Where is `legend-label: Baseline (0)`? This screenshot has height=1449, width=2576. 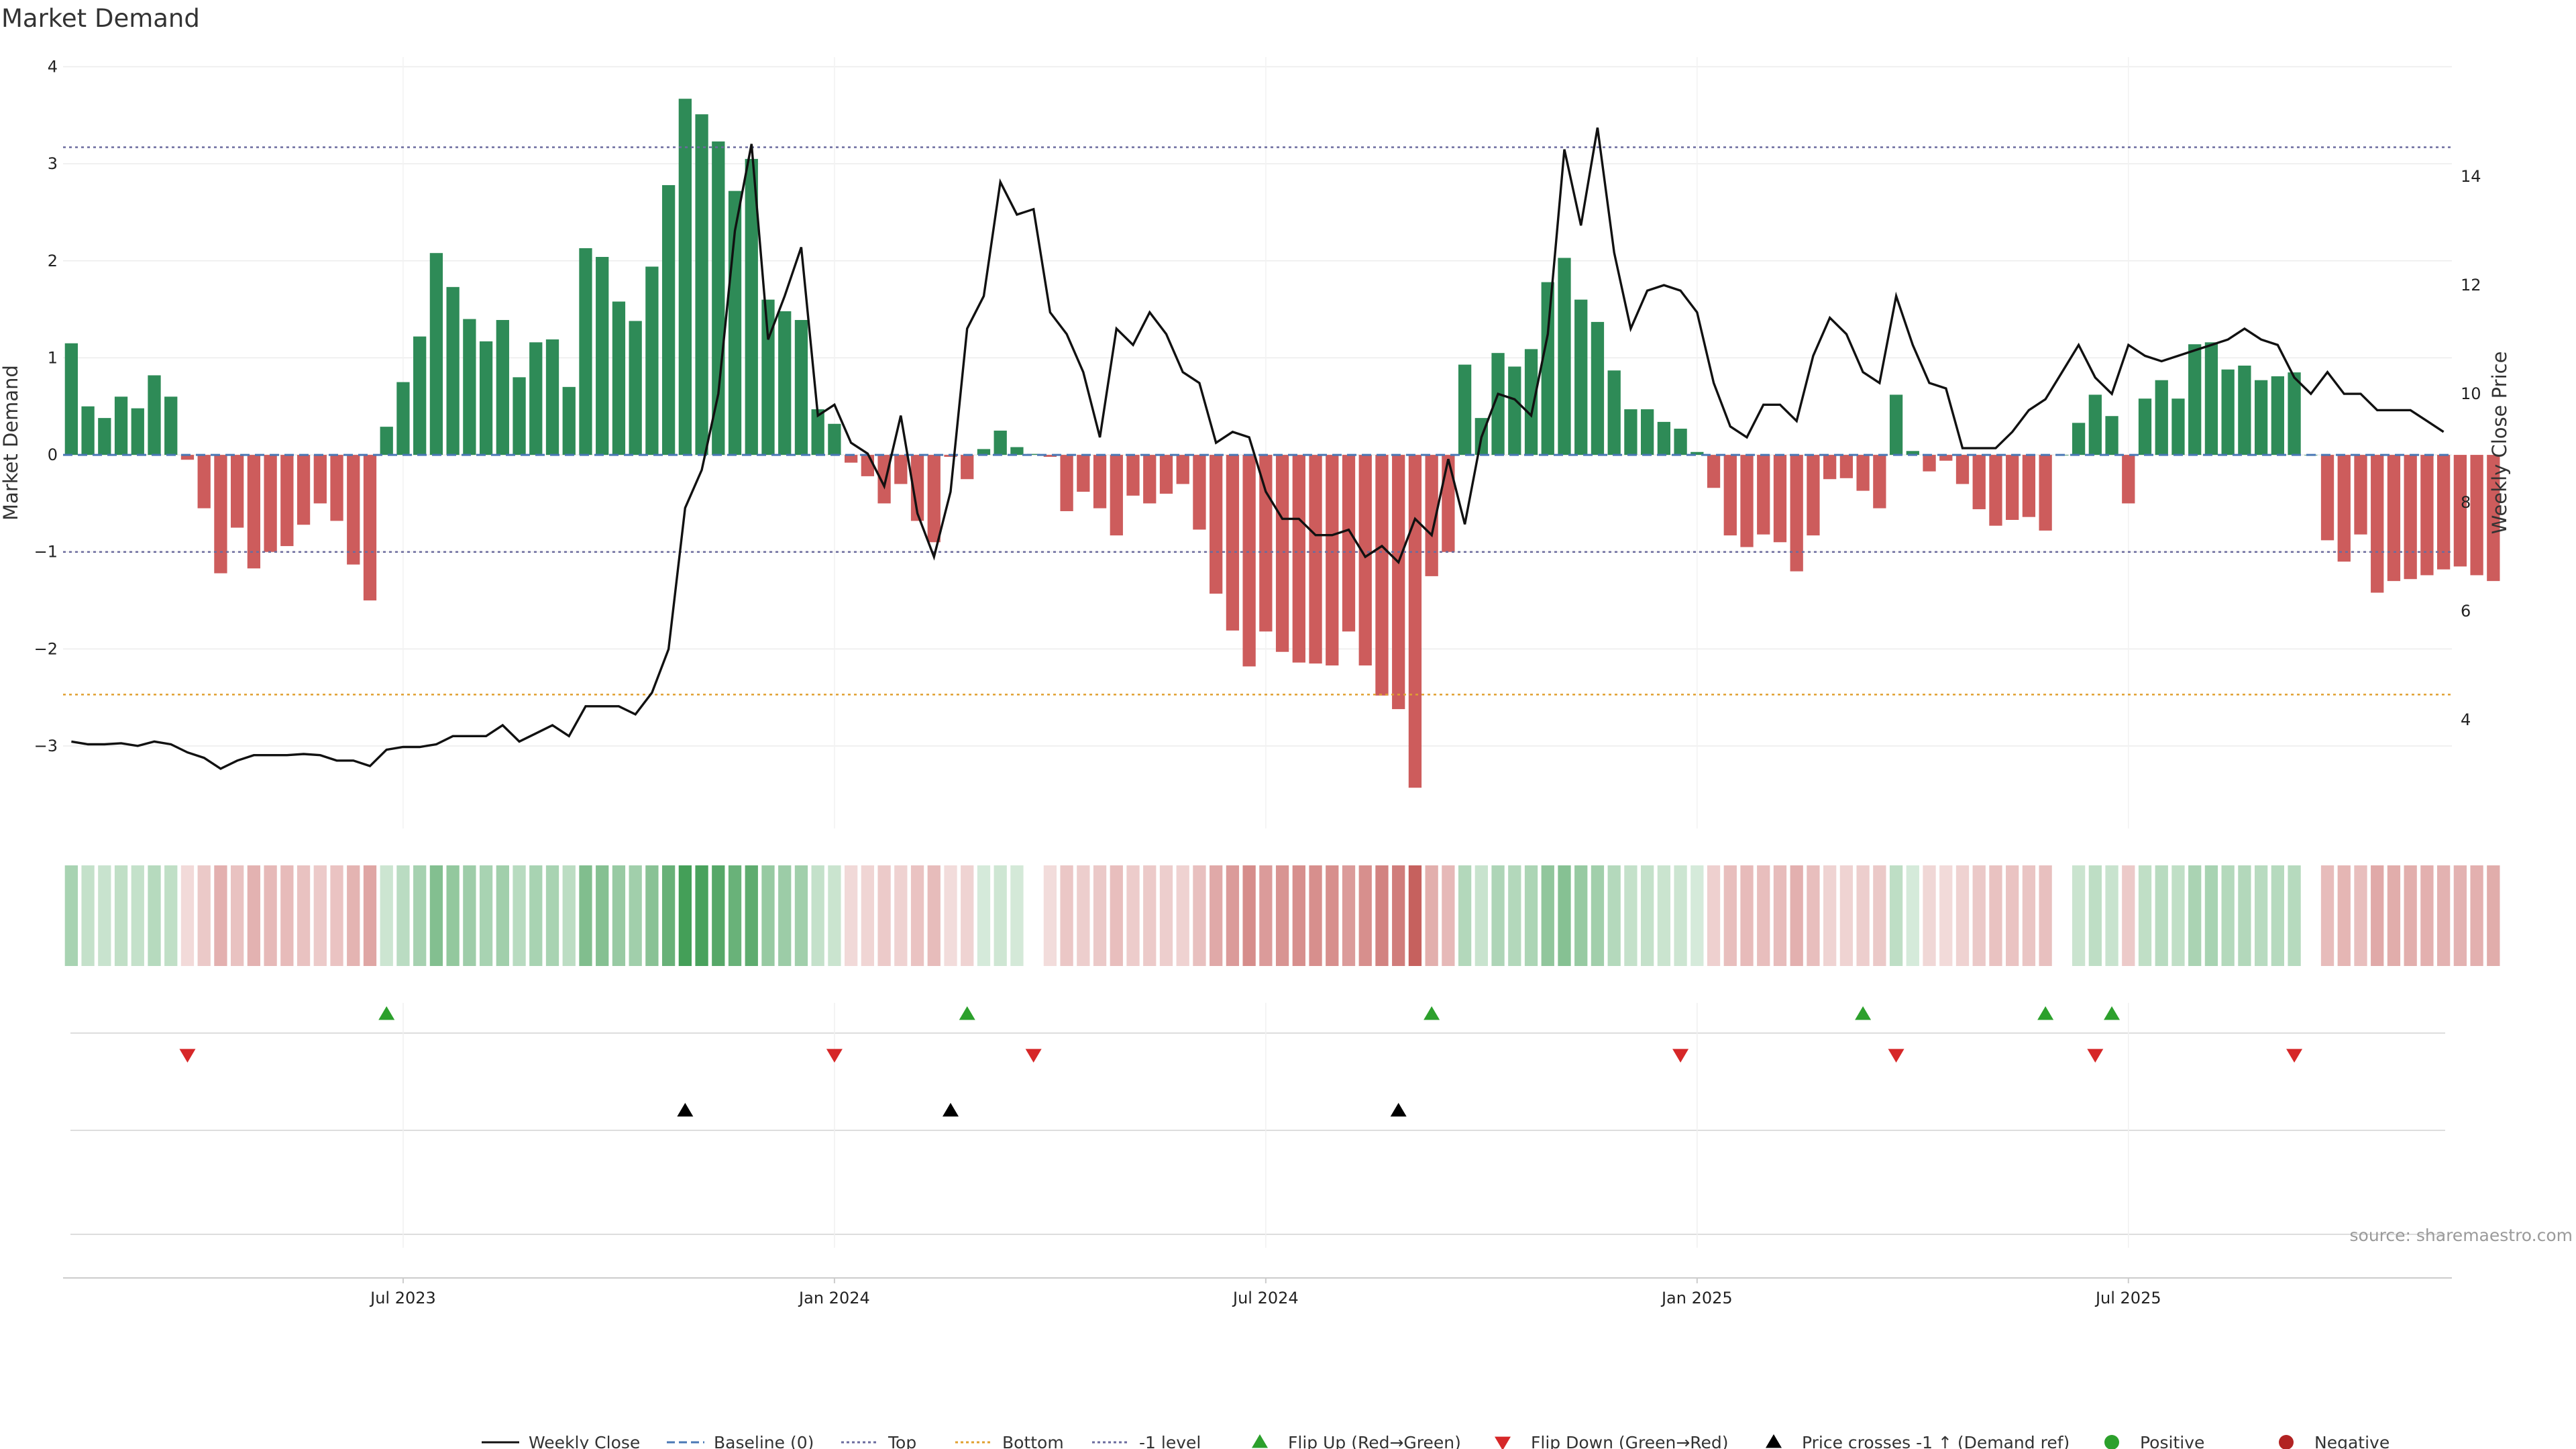
legend-label: Baseline (0) is located at coordinates (764, 1441).